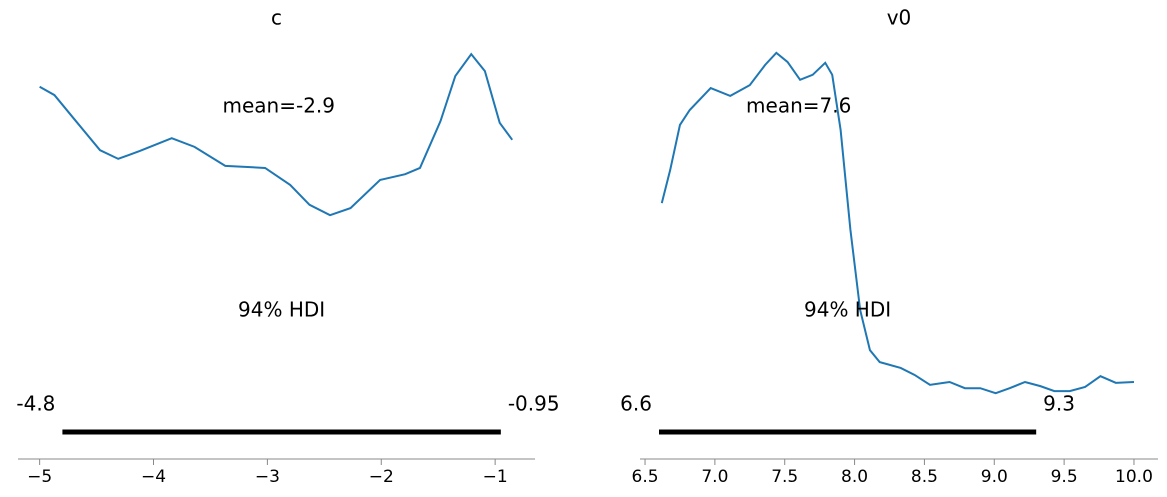 The width and height of the screenshot is (1167, 497). Describe the element at coordinates (534, 404) in the screenshot. I see `hdi-high-label: -0.95` at that location.